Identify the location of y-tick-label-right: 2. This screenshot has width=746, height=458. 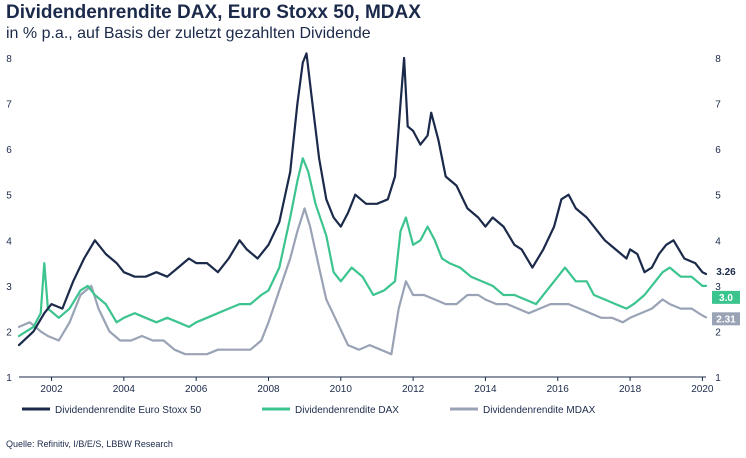
(718, 332).